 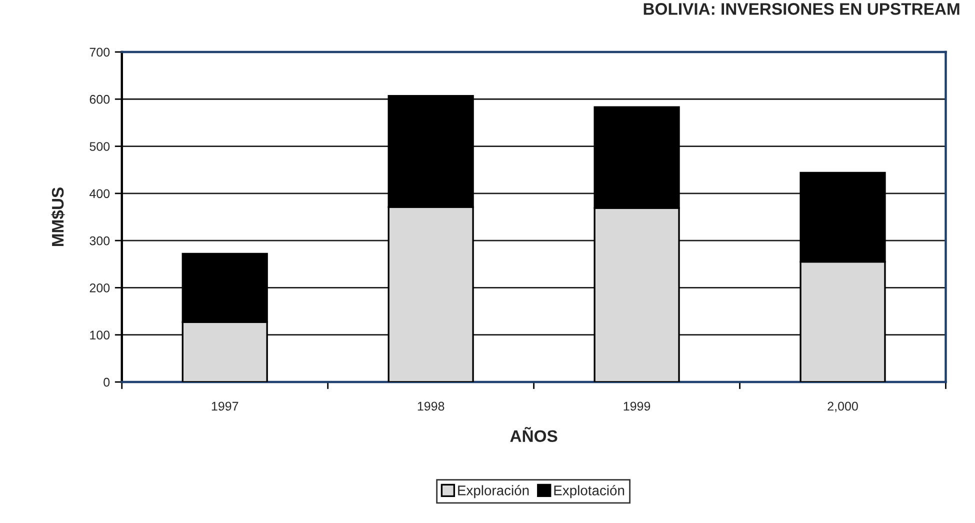 I want to click on legend-label: Explotación, so click(x=589, y=491).